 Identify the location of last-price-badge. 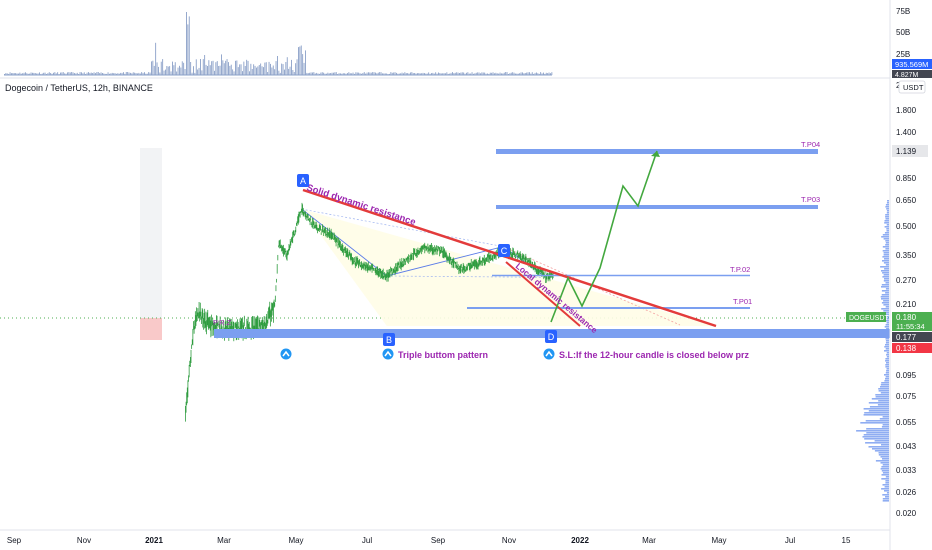
(912, 321).